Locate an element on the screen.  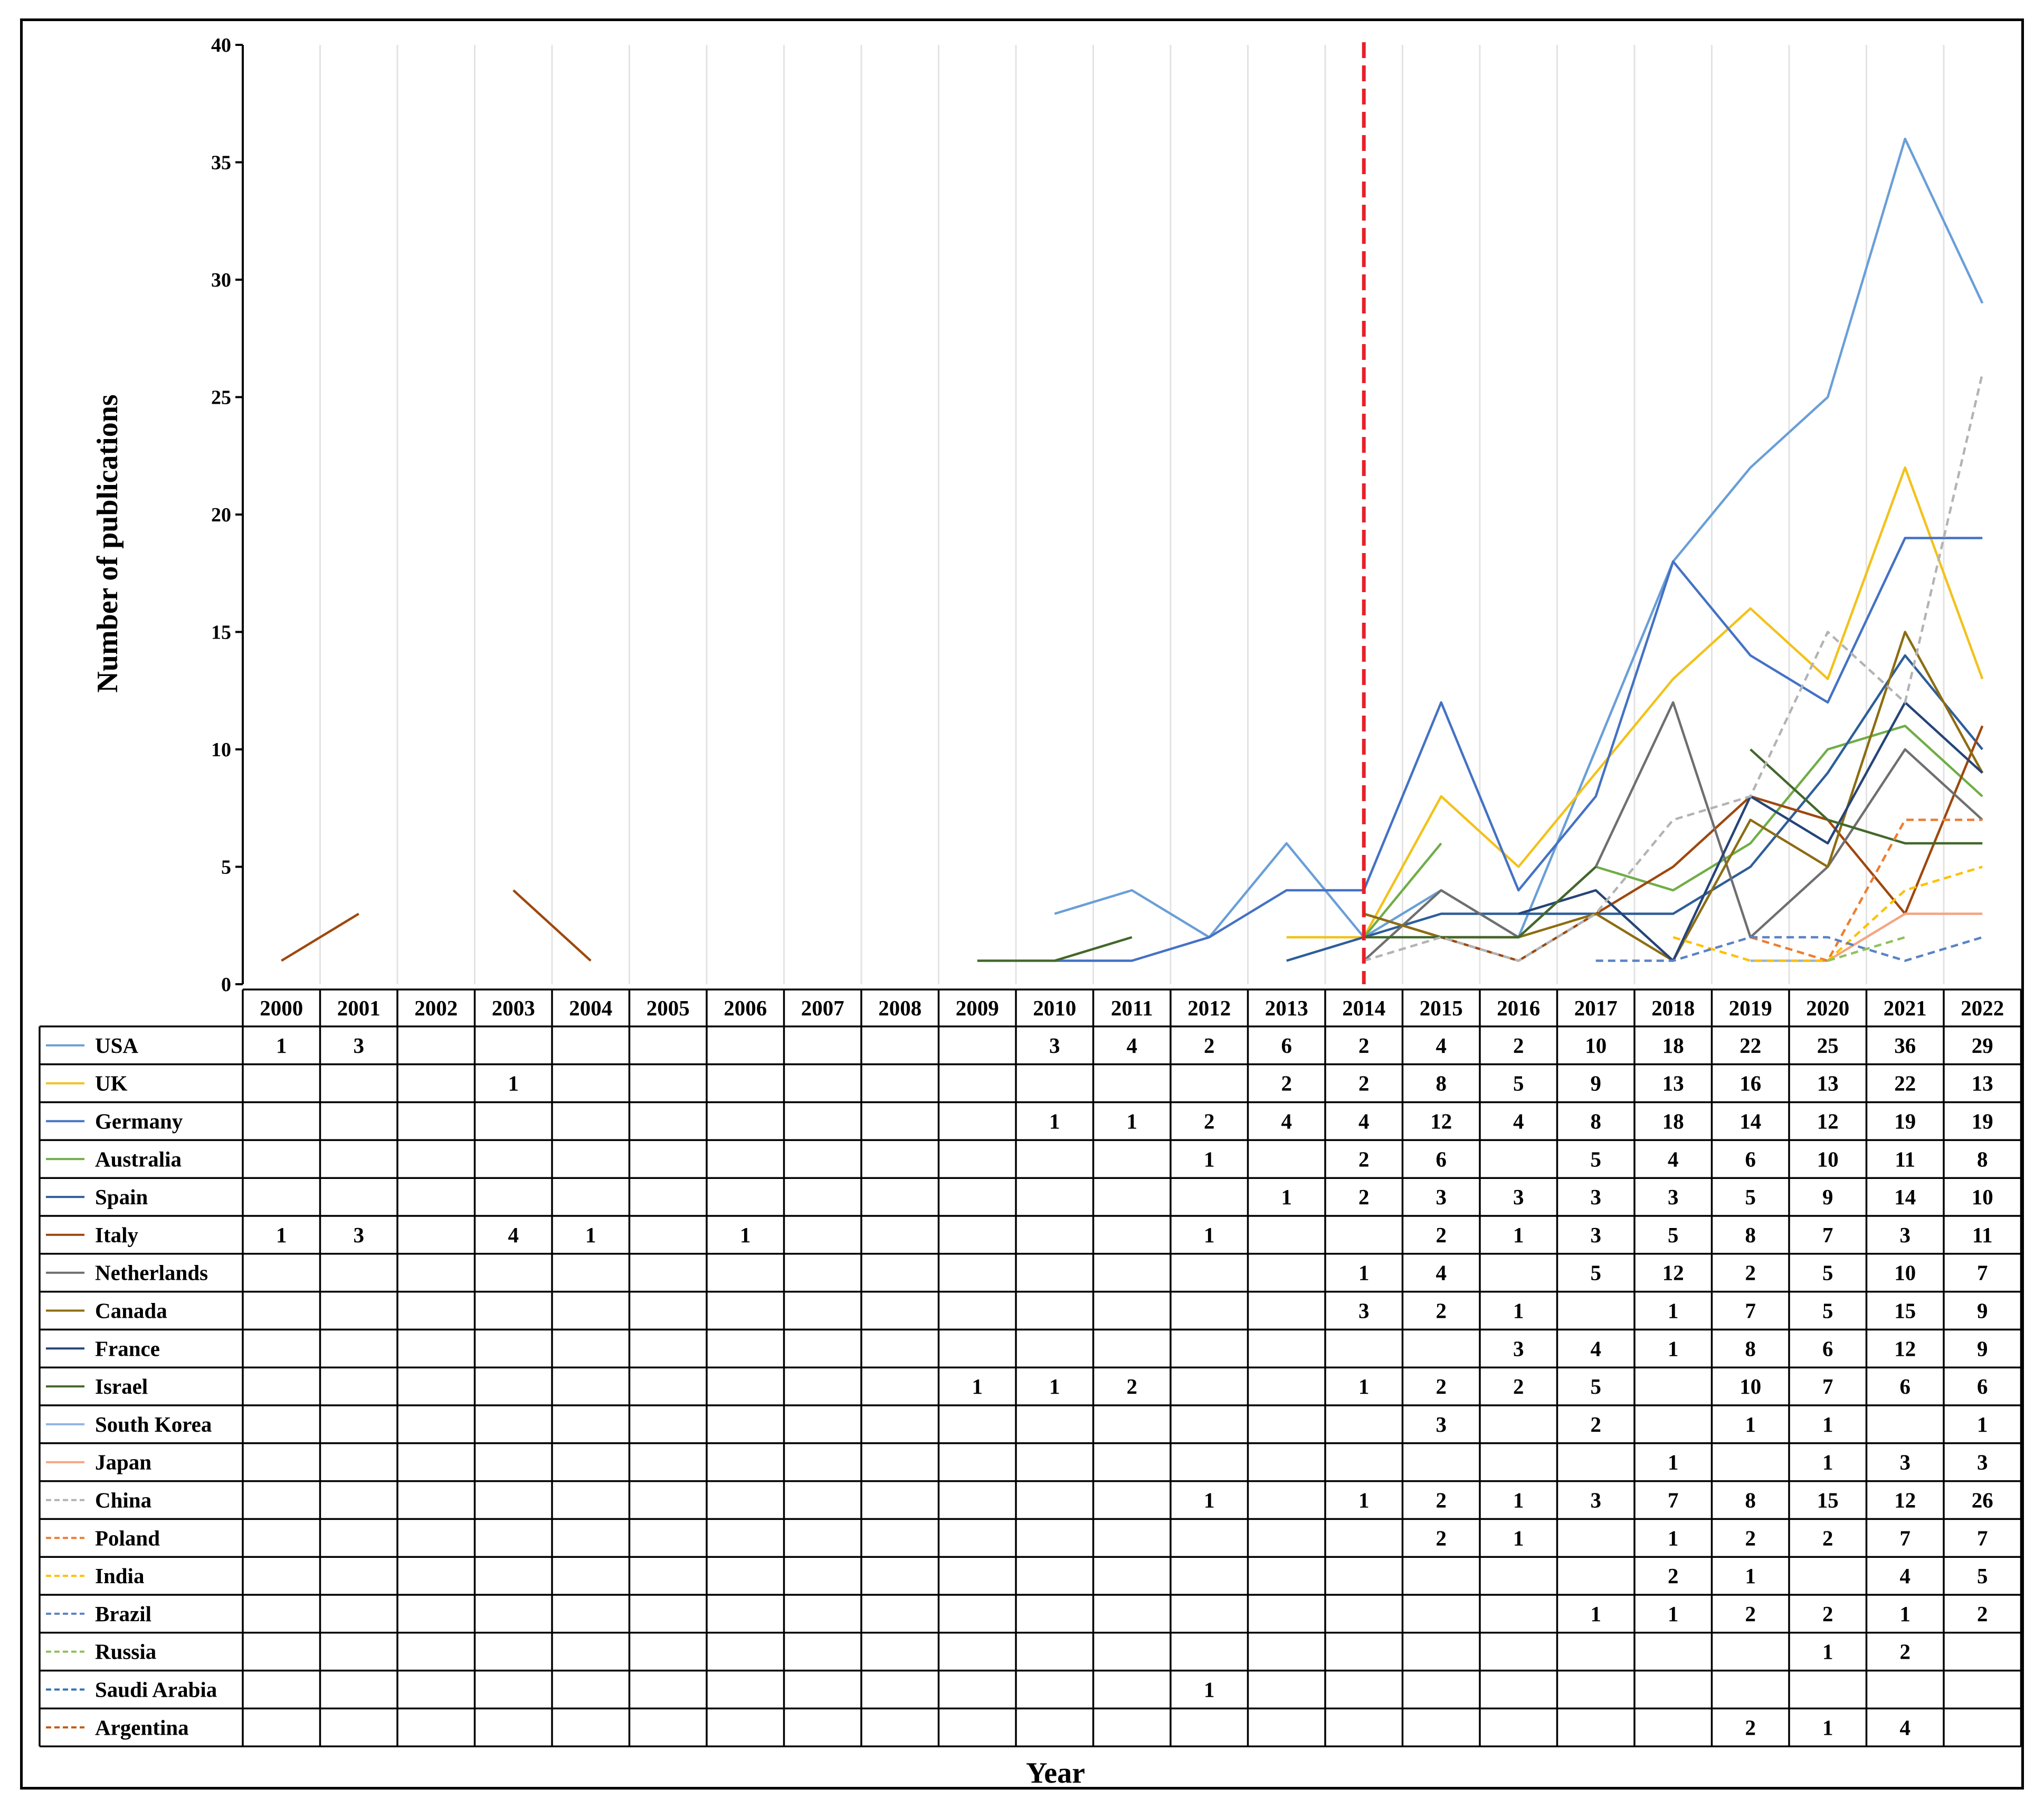
legend-label: Russia is located at coordinates (125, 1652).